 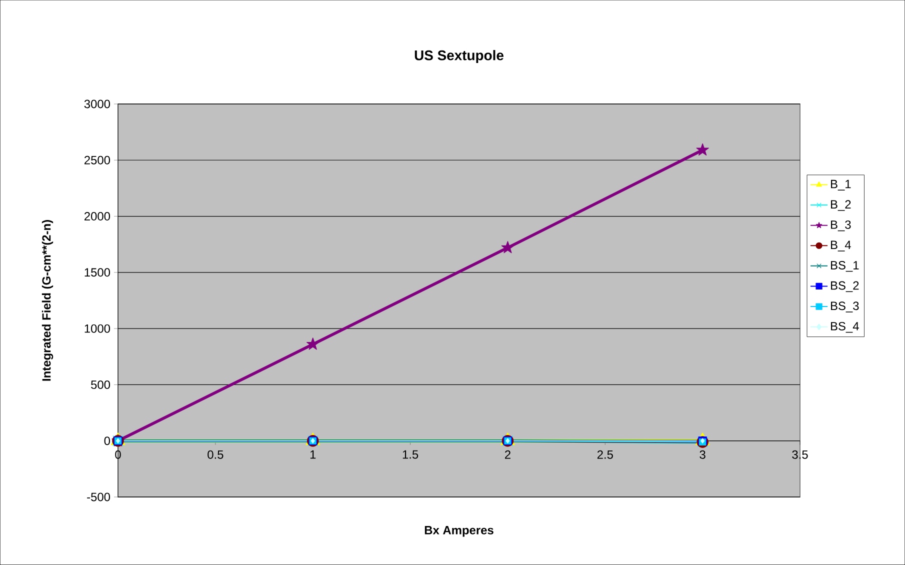 I want to click on y-tick-label: 0, so click(x=107, y=441).